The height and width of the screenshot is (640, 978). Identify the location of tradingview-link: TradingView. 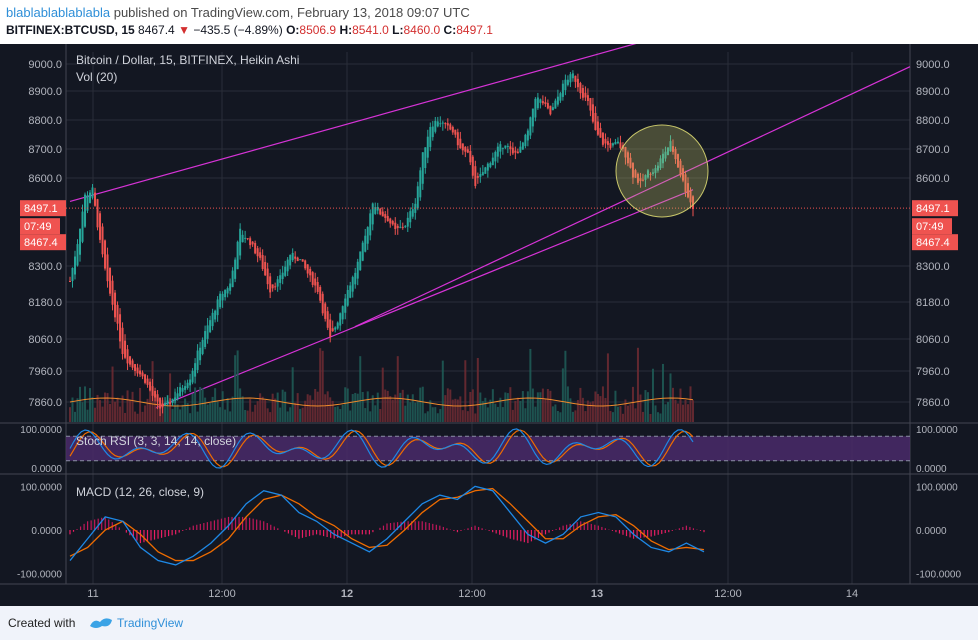
(150, 623).